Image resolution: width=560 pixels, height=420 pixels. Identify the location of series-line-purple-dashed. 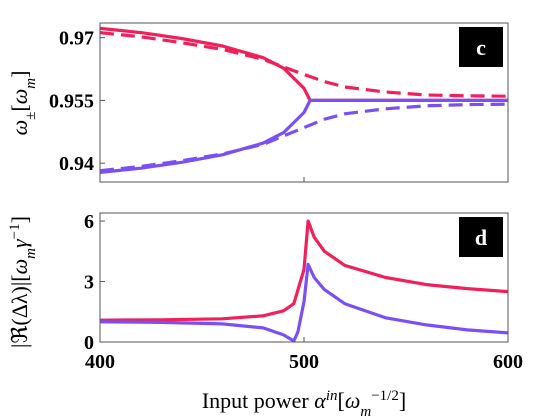
(304, 137).